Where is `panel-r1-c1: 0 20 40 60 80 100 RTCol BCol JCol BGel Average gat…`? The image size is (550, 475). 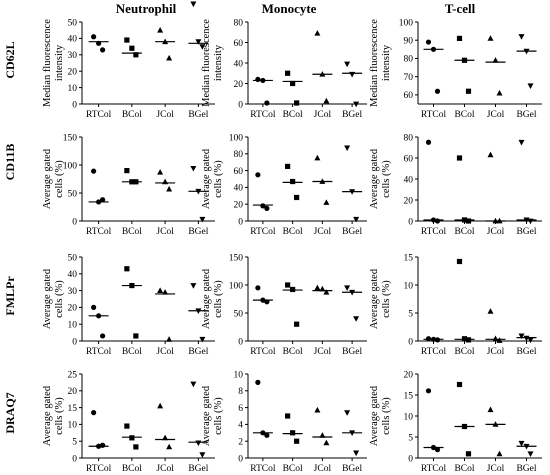 panel-r1-c1: 0 20 40 60 80 100 RTCol BCol JCol BGel Average gat… is located at coordinates (284, 185).